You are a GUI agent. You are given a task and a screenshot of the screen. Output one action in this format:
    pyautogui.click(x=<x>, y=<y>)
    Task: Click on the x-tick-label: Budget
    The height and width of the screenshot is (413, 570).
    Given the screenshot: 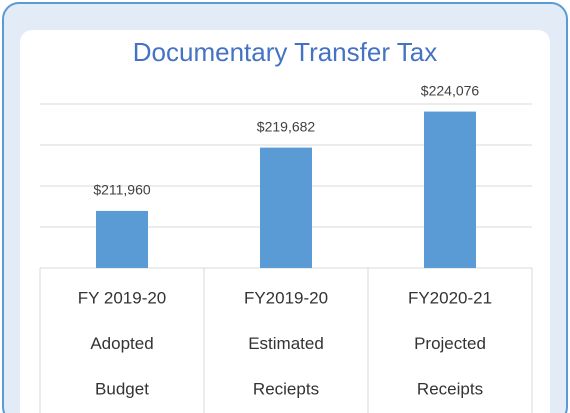 What is the action you would take?
    pyautogui.click(x=122, y=388)
    